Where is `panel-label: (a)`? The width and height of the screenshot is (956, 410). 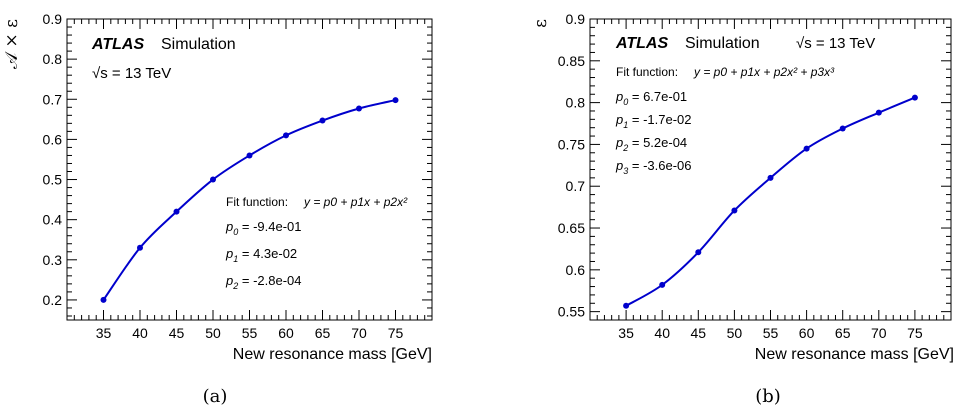
panel-label: (a) is located at coordinates (215, 396).